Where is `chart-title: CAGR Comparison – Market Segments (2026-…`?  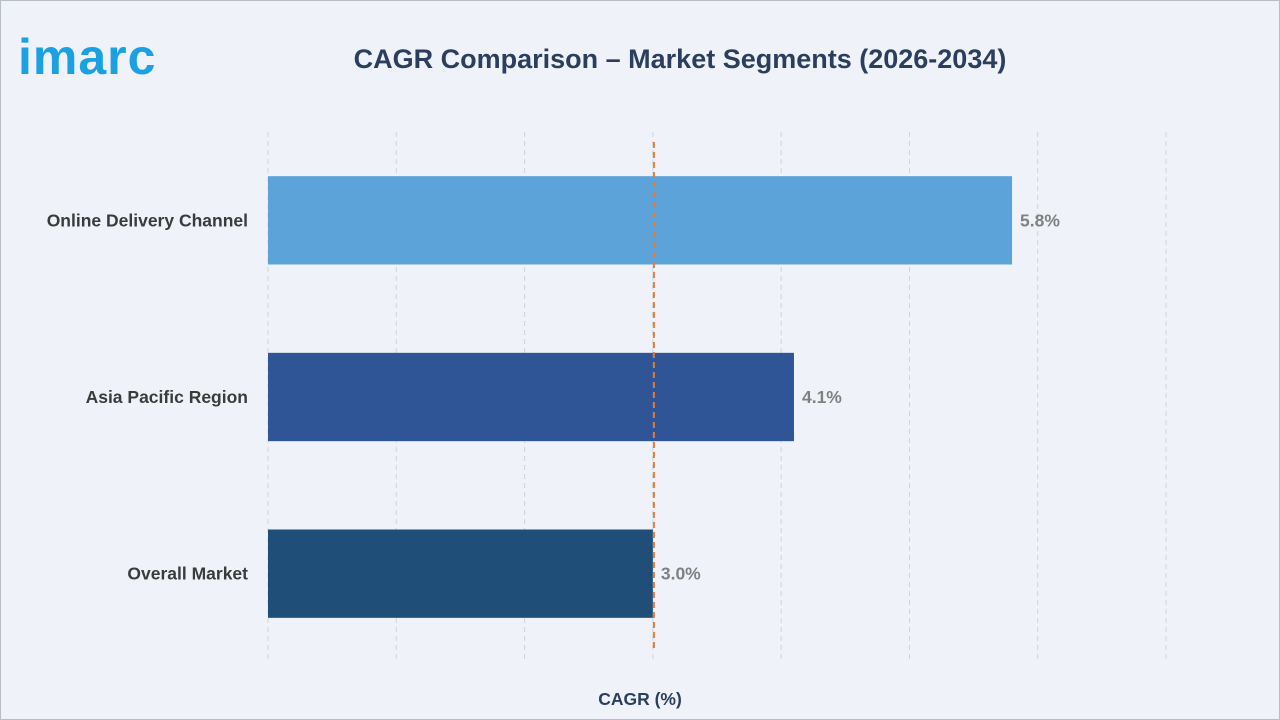 chart-title: CAGR Comparison – Market Segments (2026-… is located at coordinates (680, 59).